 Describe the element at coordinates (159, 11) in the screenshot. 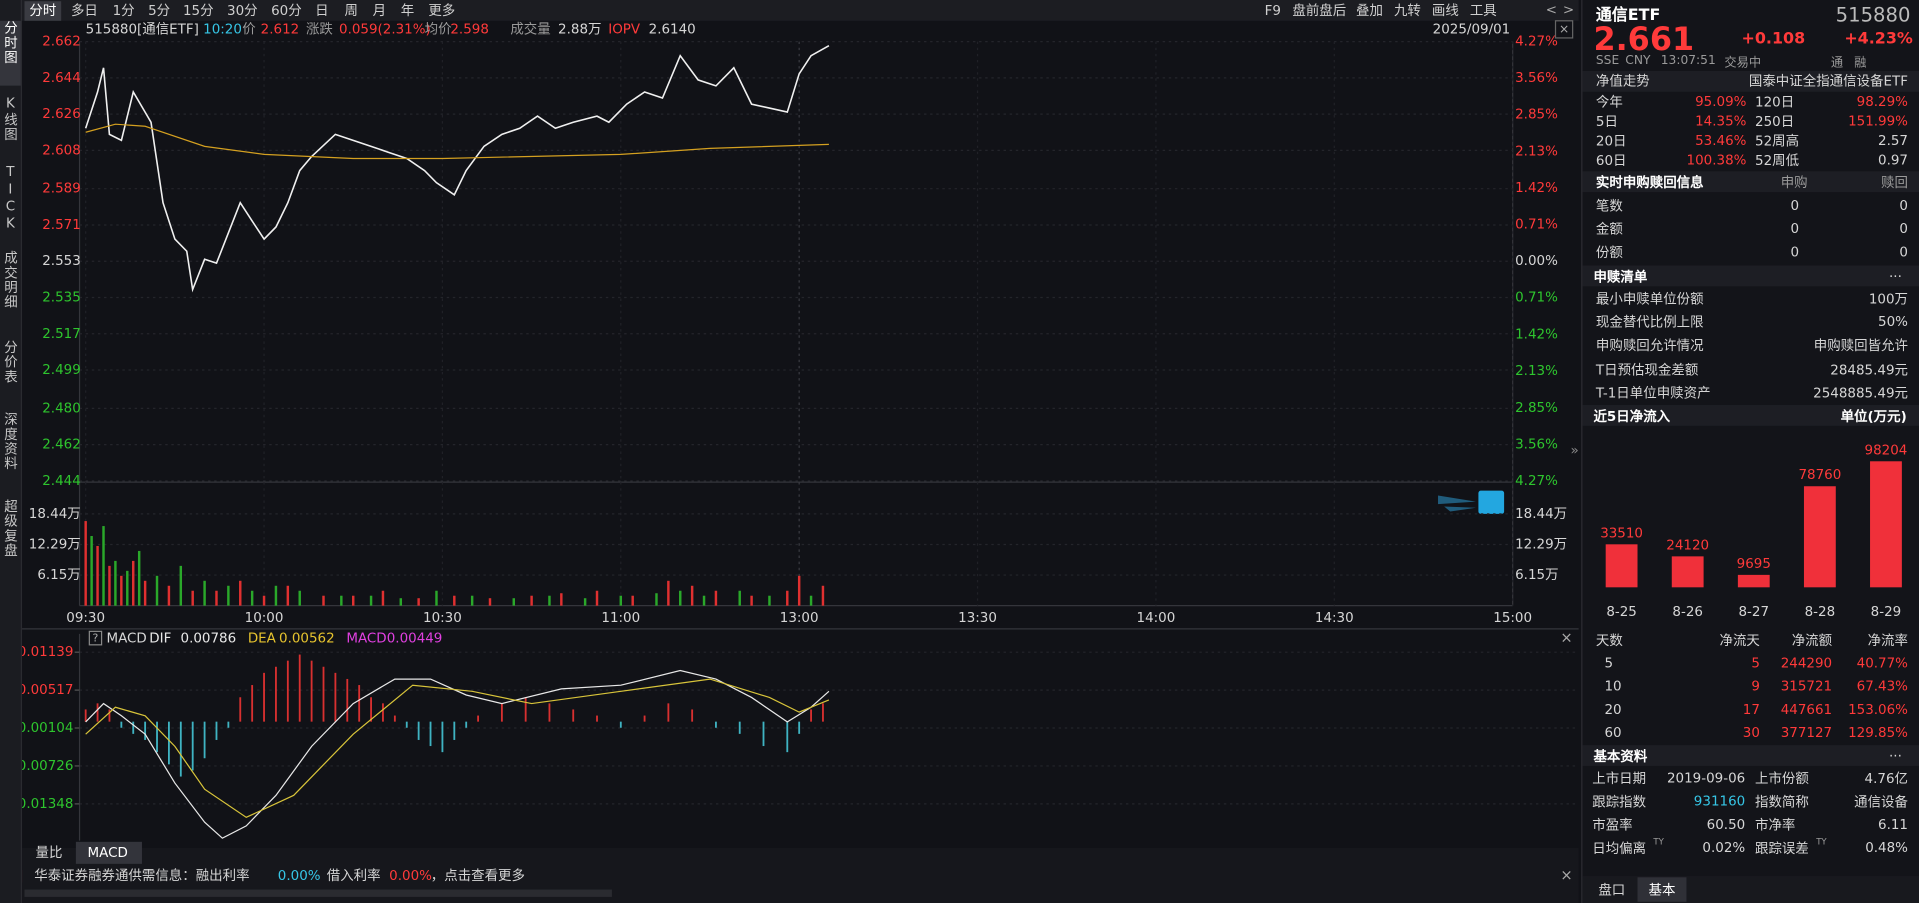

I see `period-tab: 5分` at that location.